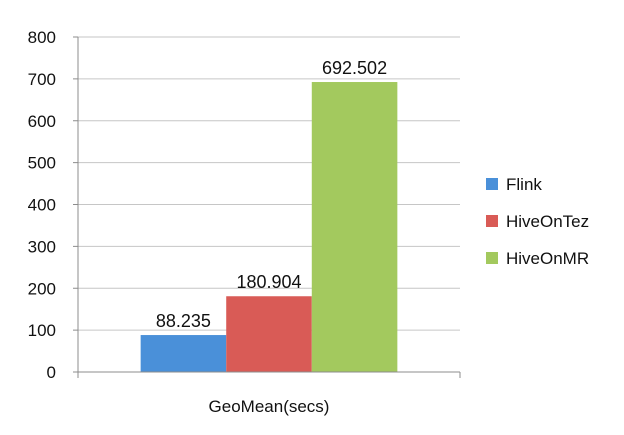 The image size is (624, 435). I want to click on legend: Flink HiveOnTez HiveOnMR, so click(537, 221).